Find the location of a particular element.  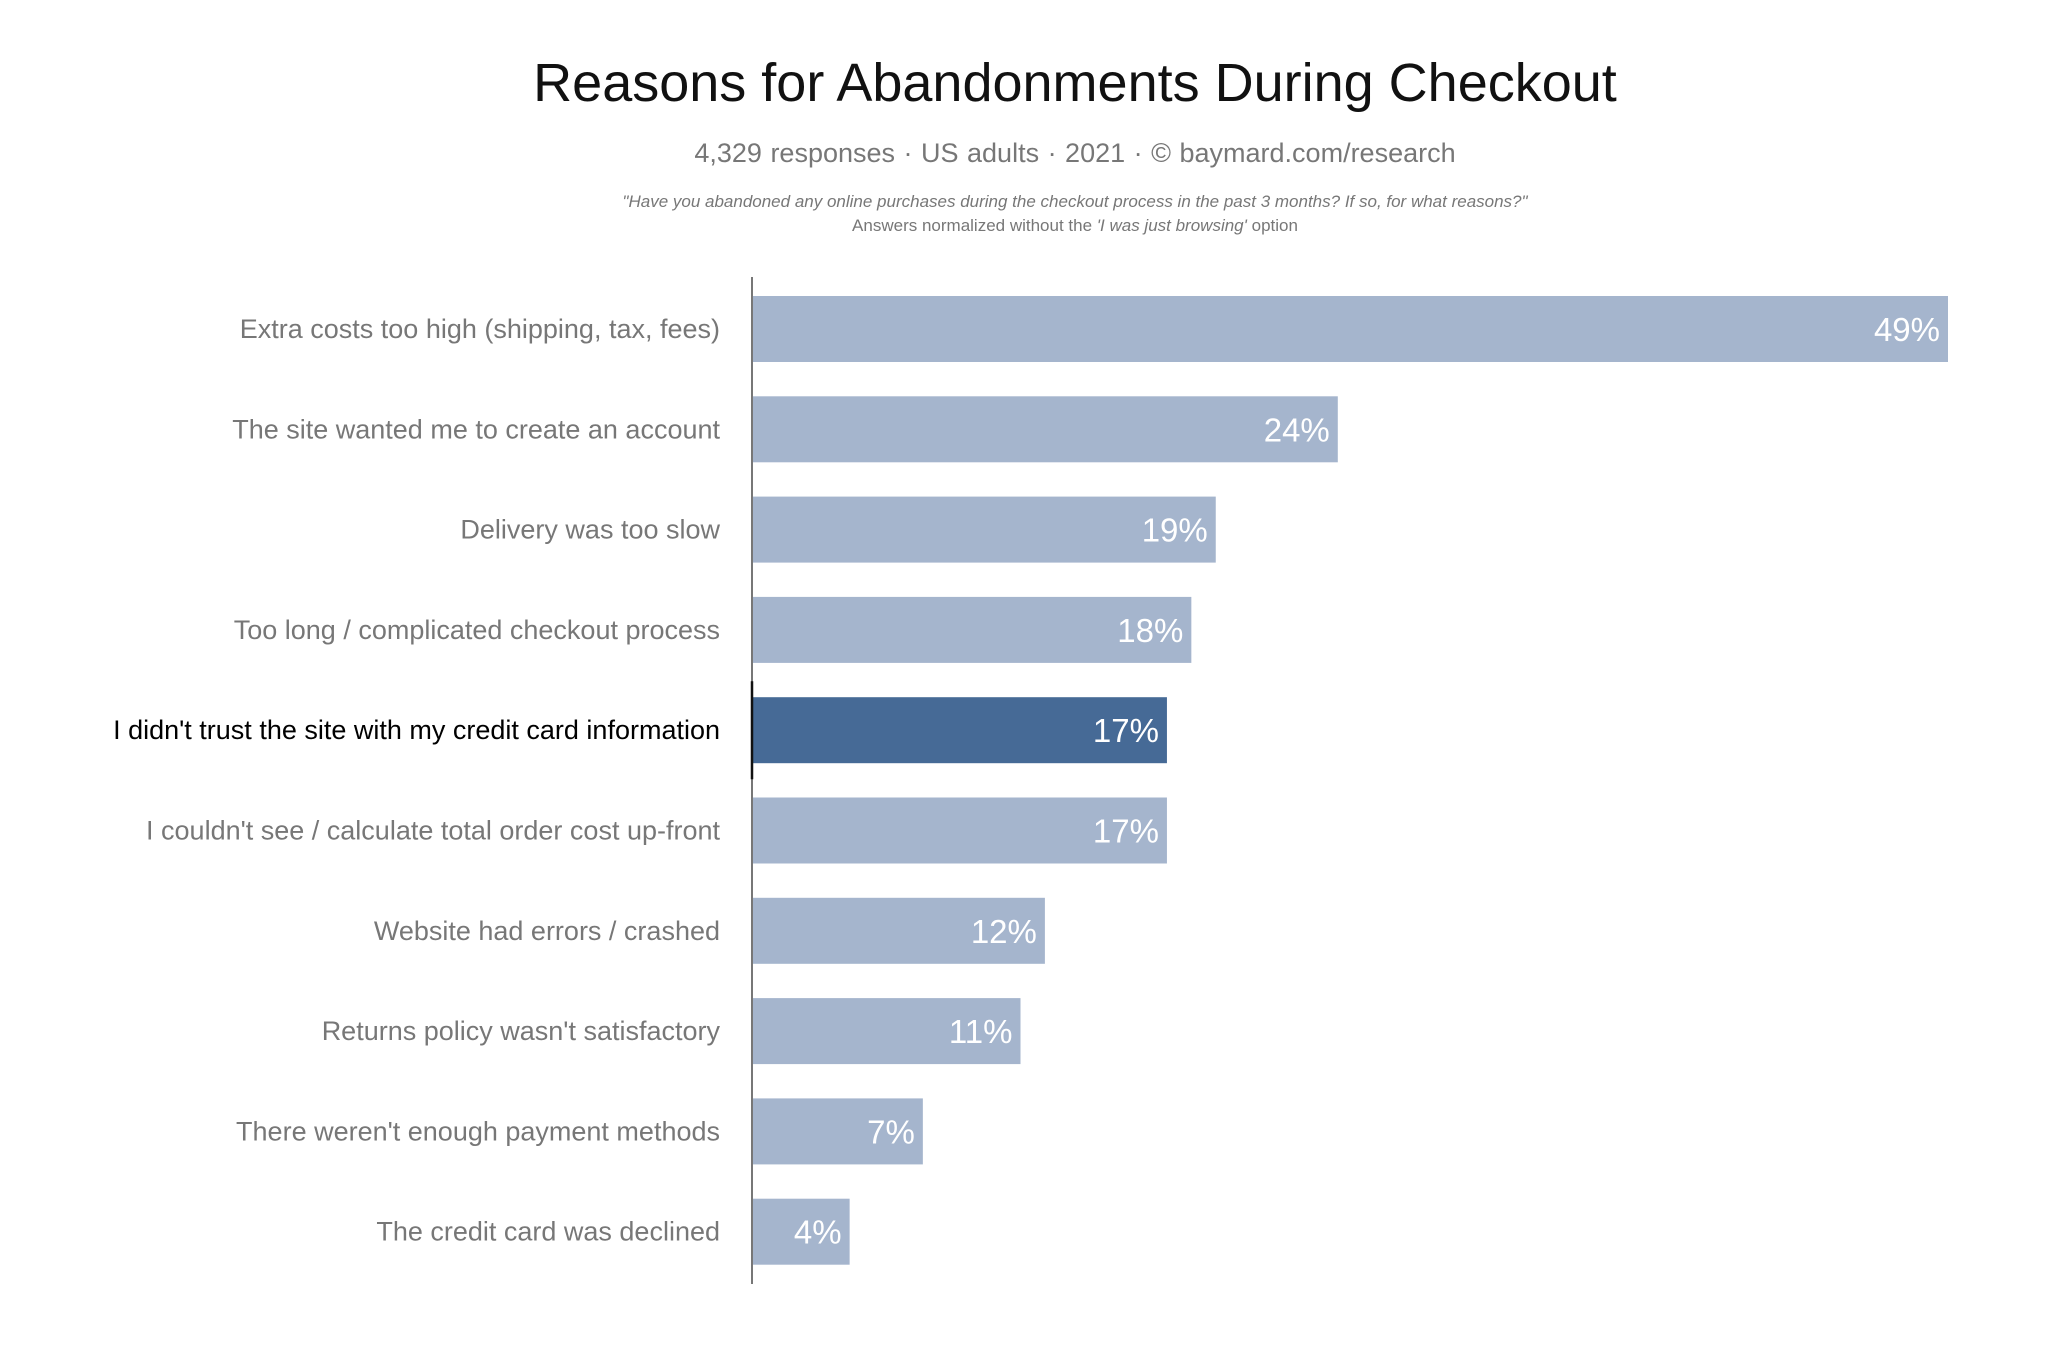

data-label: 7% is located at coordinates (891, 1131).